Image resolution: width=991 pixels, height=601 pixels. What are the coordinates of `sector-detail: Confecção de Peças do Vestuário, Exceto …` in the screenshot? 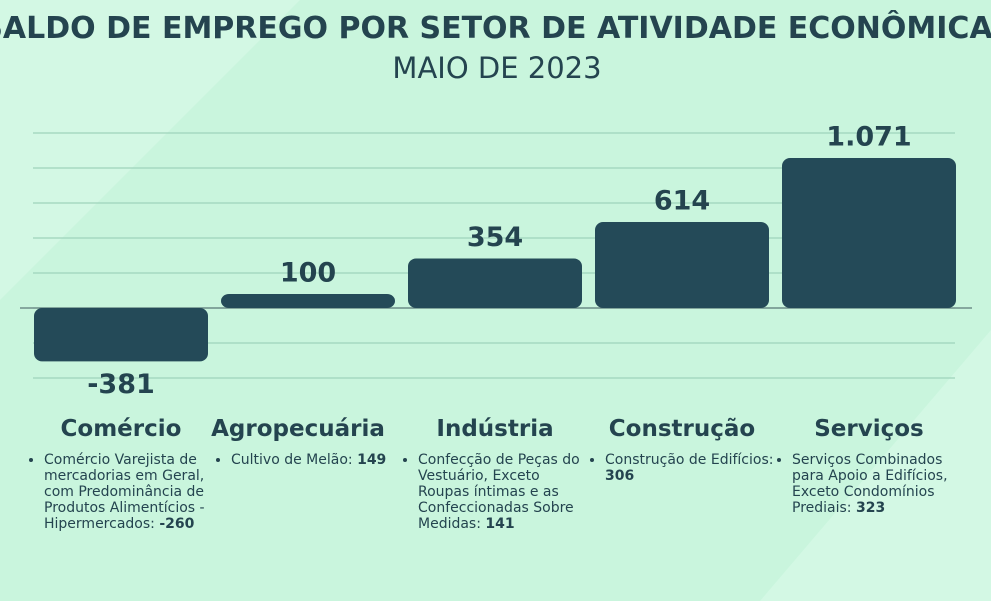 It's located at (496, 492).